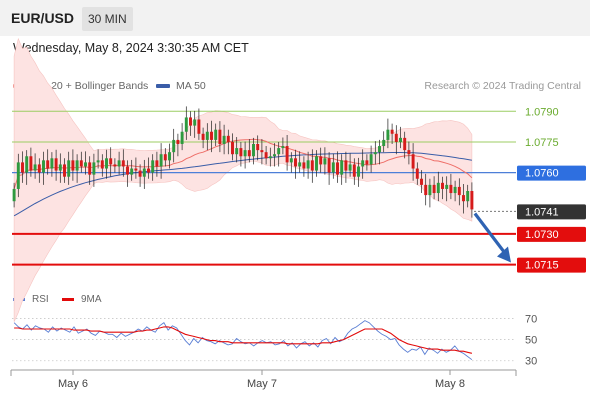 This screenshot has width=590, height=400. Describe the element at coordinates (73, 384) in the screenshot. I see `x-tick-label: May 6` at that location.